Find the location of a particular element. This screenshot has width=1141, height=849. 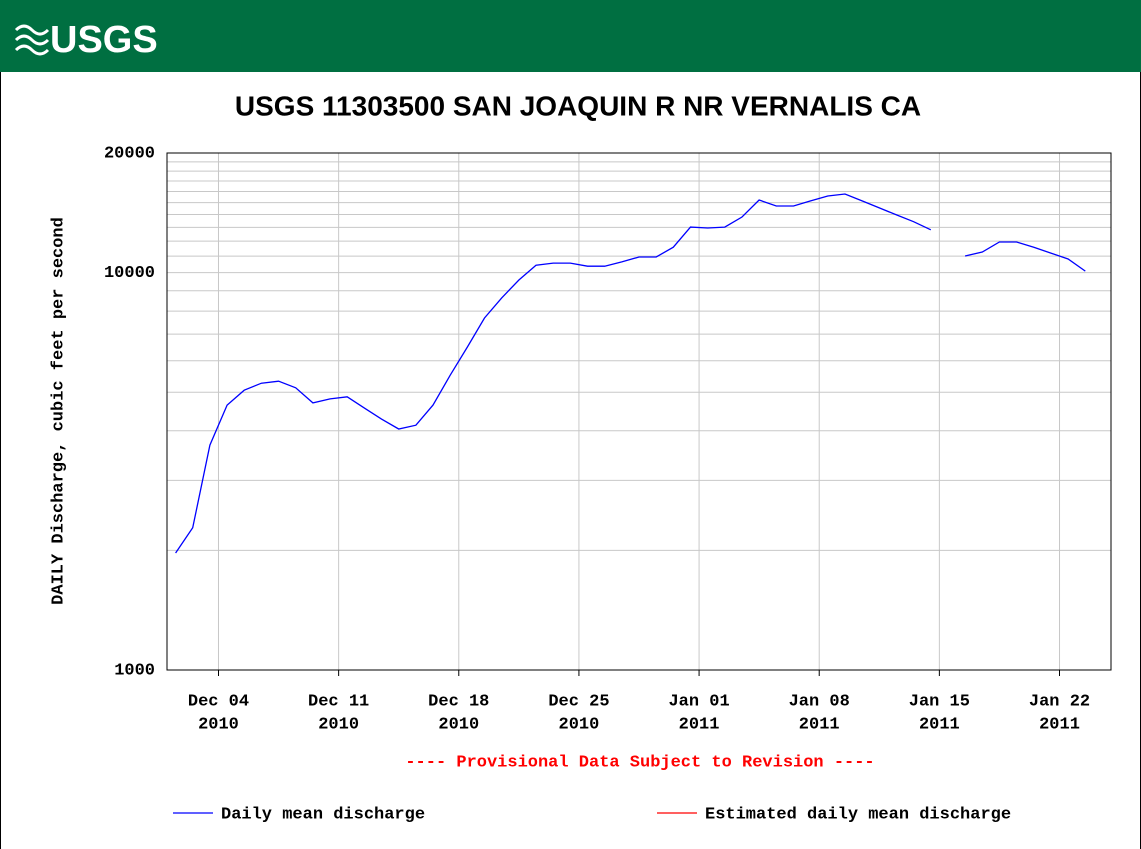

legend-label: Estimated daily mean discharge is located at coordinates (858, 814).